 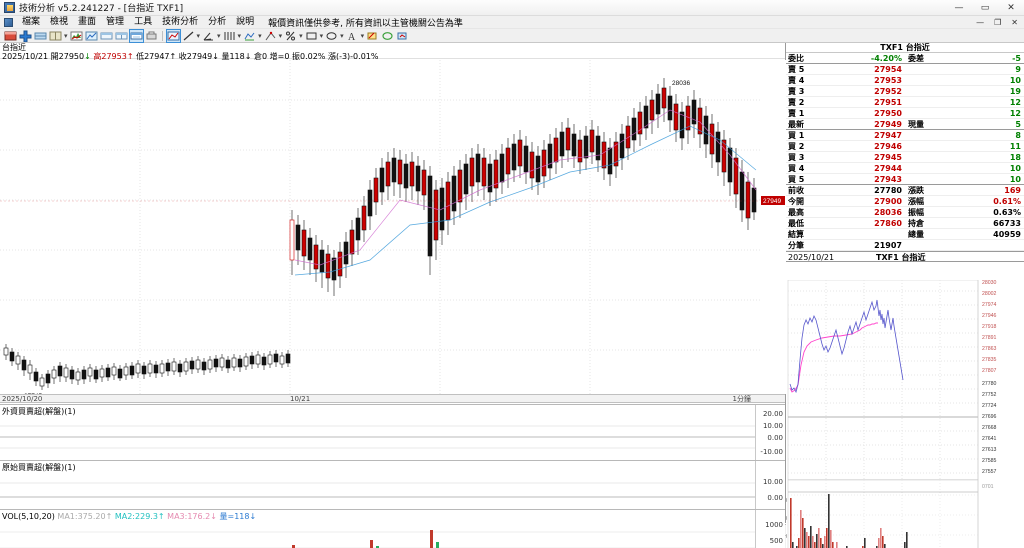 I want to click on dropdown-caret-8: ▾, so click(x=321, y=35).